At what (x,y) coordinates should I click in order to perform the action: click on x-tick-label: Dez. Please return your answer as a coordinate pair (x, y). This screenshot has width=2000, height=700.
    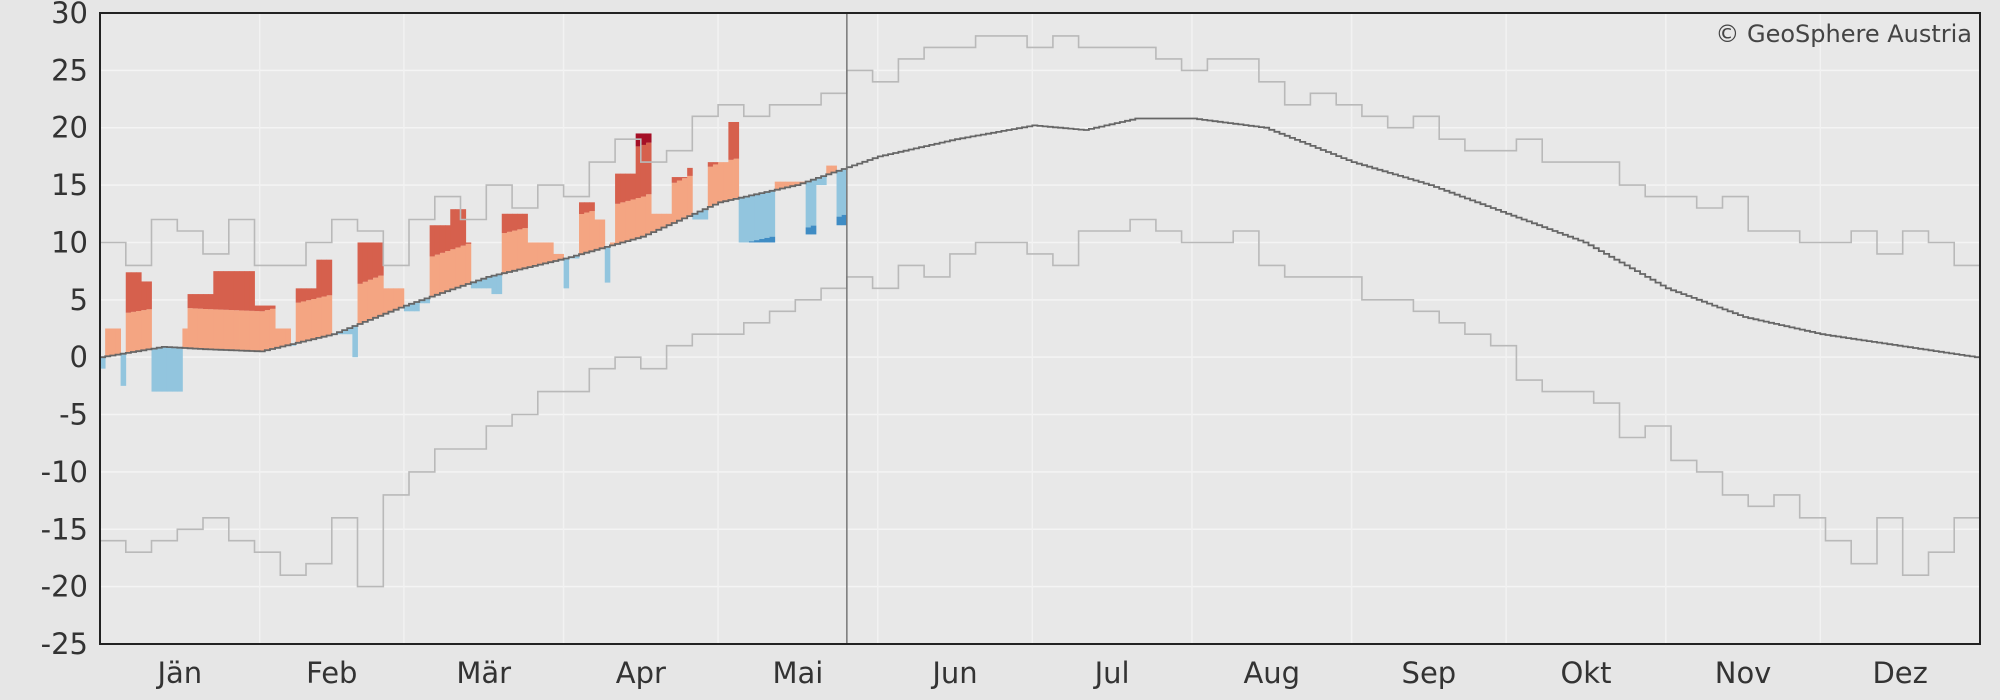
    Looking at the image, I should click on (1899, 673).